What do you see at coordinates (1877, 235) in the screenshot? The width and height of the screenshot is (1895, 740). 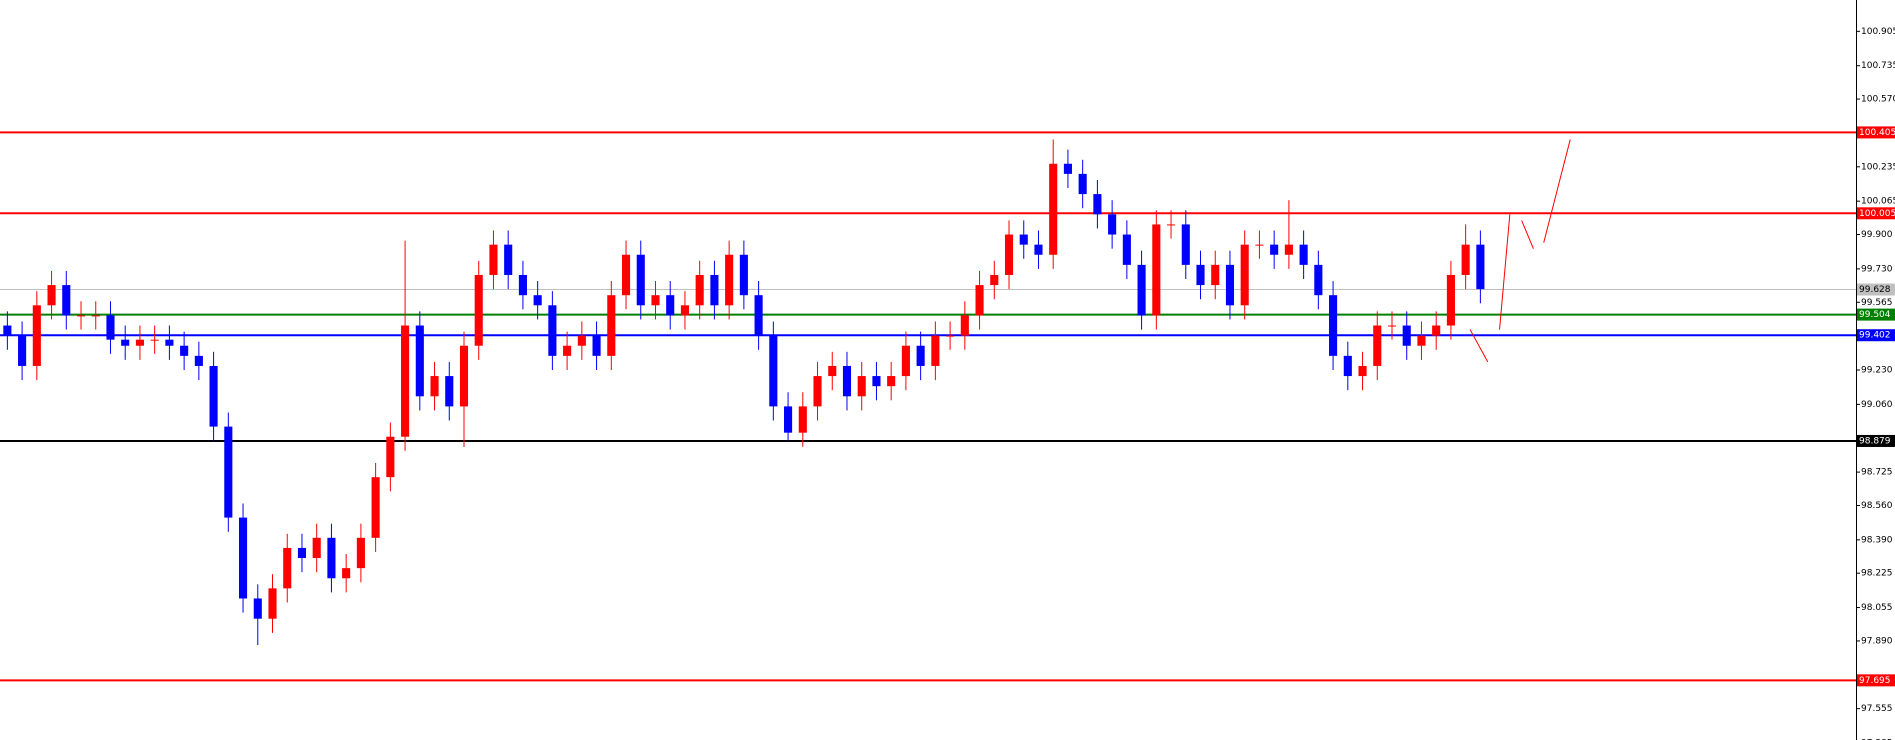 I see `y-tick-label: 99.900` at bounding box center [1877, 235].